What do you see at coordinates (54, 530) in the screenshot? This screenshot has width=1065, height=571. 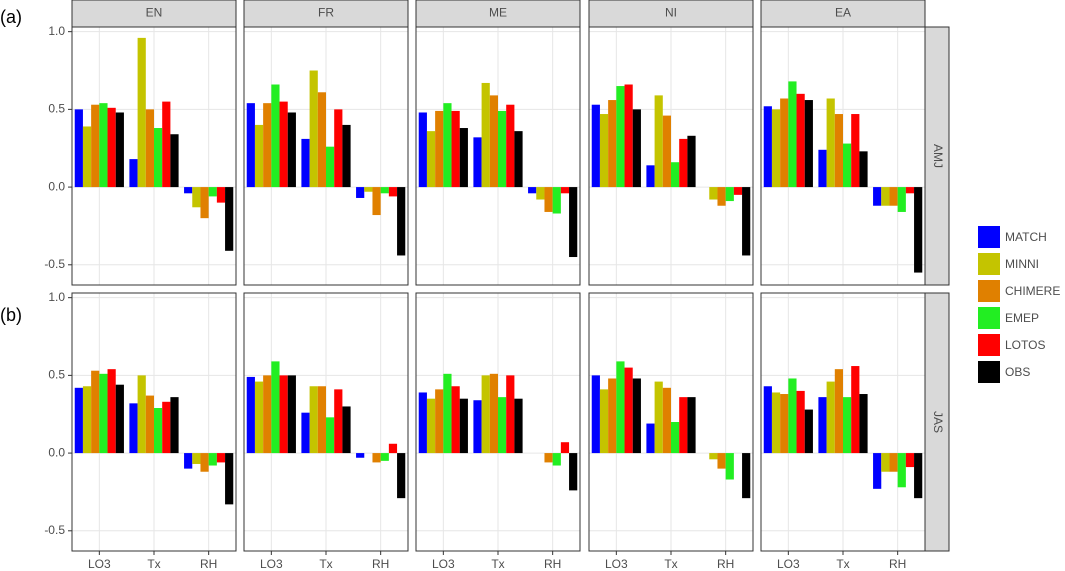 I see `y-tick-label: -0.5` at bounding box center [54, 530].